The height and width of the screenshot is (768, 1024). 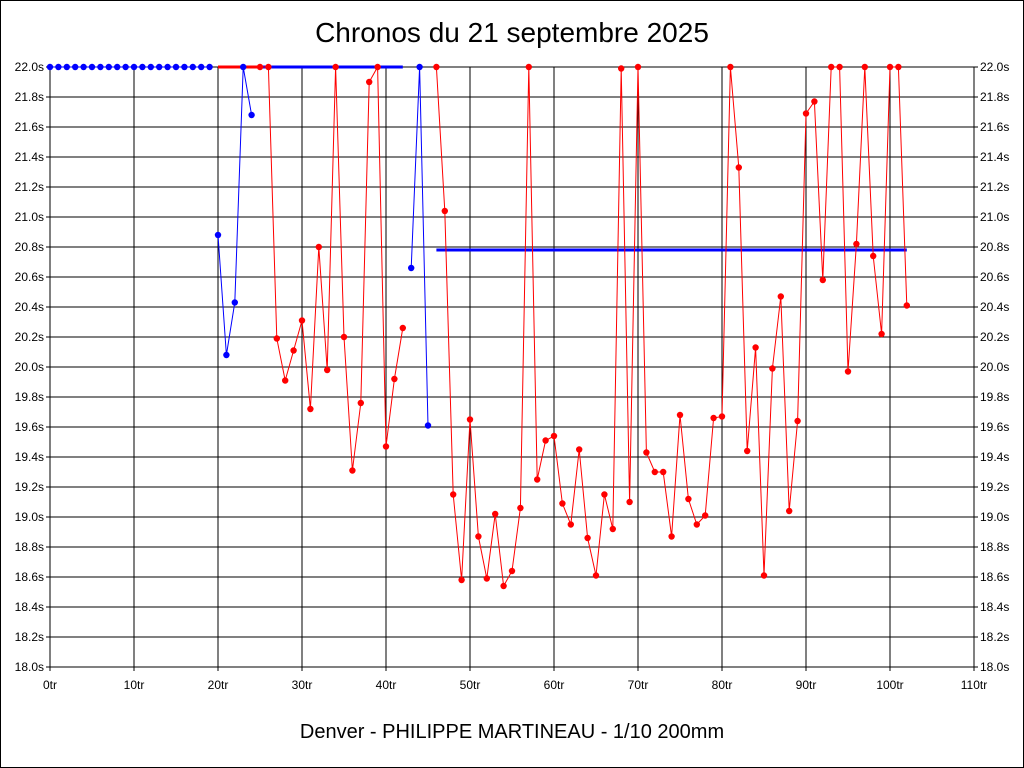 What do you see at coordinates (29, 187) in the screenshot?
I see `y-tick-label-left: 21.2s` at bounding box center [29, 187].